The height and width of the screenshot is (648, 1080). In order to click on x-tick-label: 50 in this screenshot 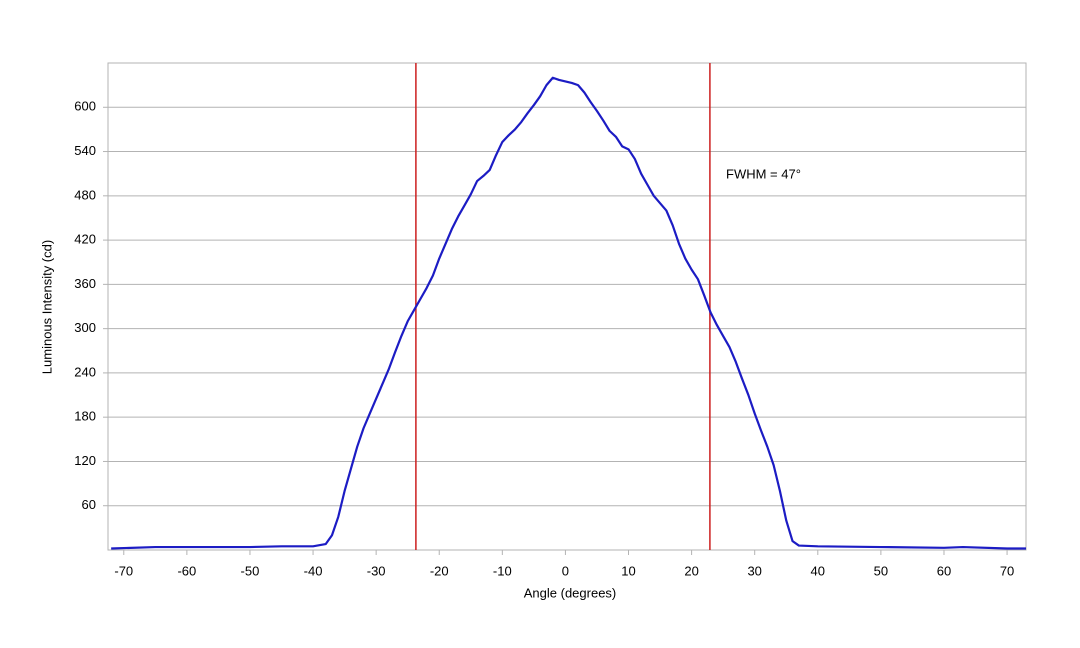, I will do `click(881, 570)`.